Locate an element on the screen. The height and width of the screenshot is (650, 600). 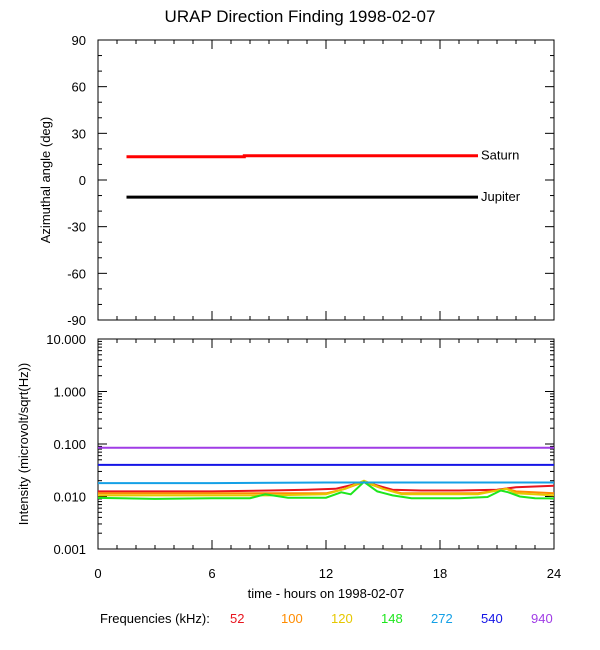
top-ytick-label-6: -90 is located at coordinates (76, 320).